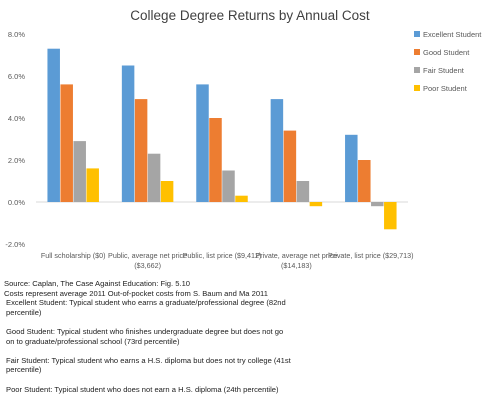  Describe the element at coordinates (16, 118) in the screenshot. I see `y-tick-label: 4.0%` at that location.